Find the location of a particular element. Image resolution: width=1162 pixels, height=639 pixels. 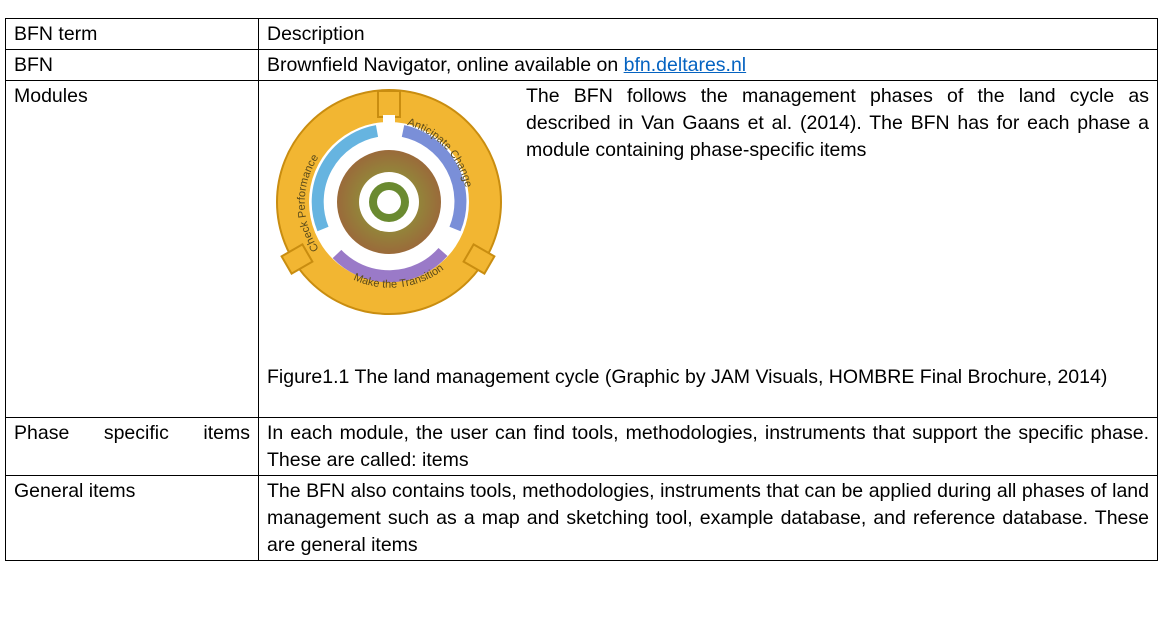

link: bfn.deltares.nl is located at coordinates (685, 65).